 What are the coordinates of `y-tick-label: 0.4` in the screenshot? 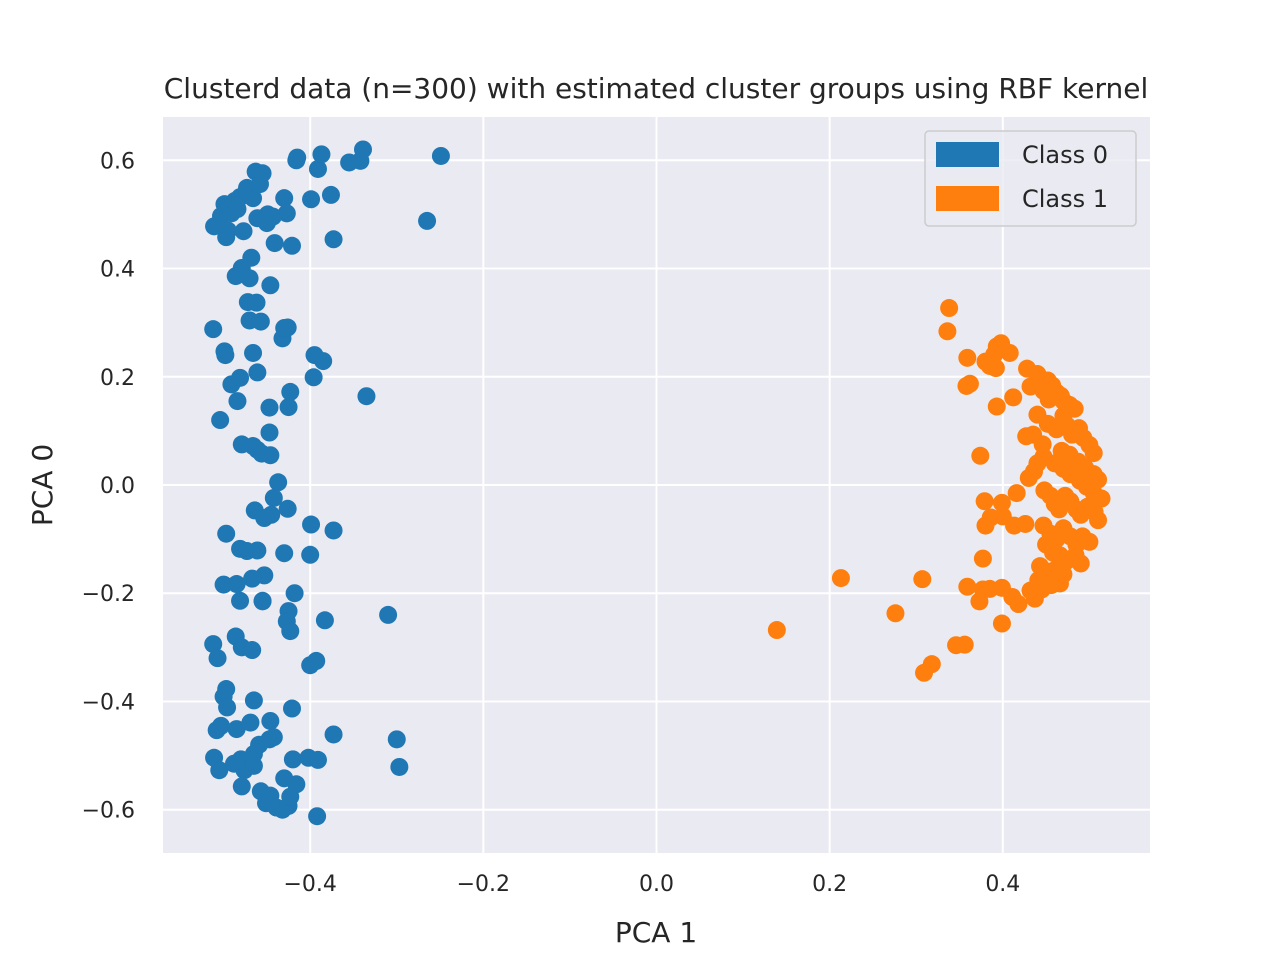 It's located at (117, 270).